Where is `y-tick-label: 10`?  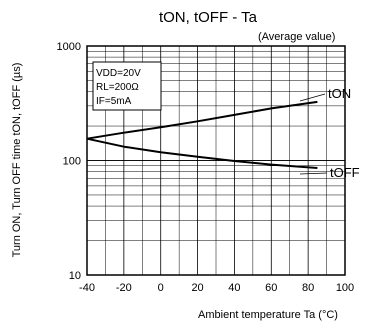
y-tick-label: 10 is located at coordinates (75, 276).